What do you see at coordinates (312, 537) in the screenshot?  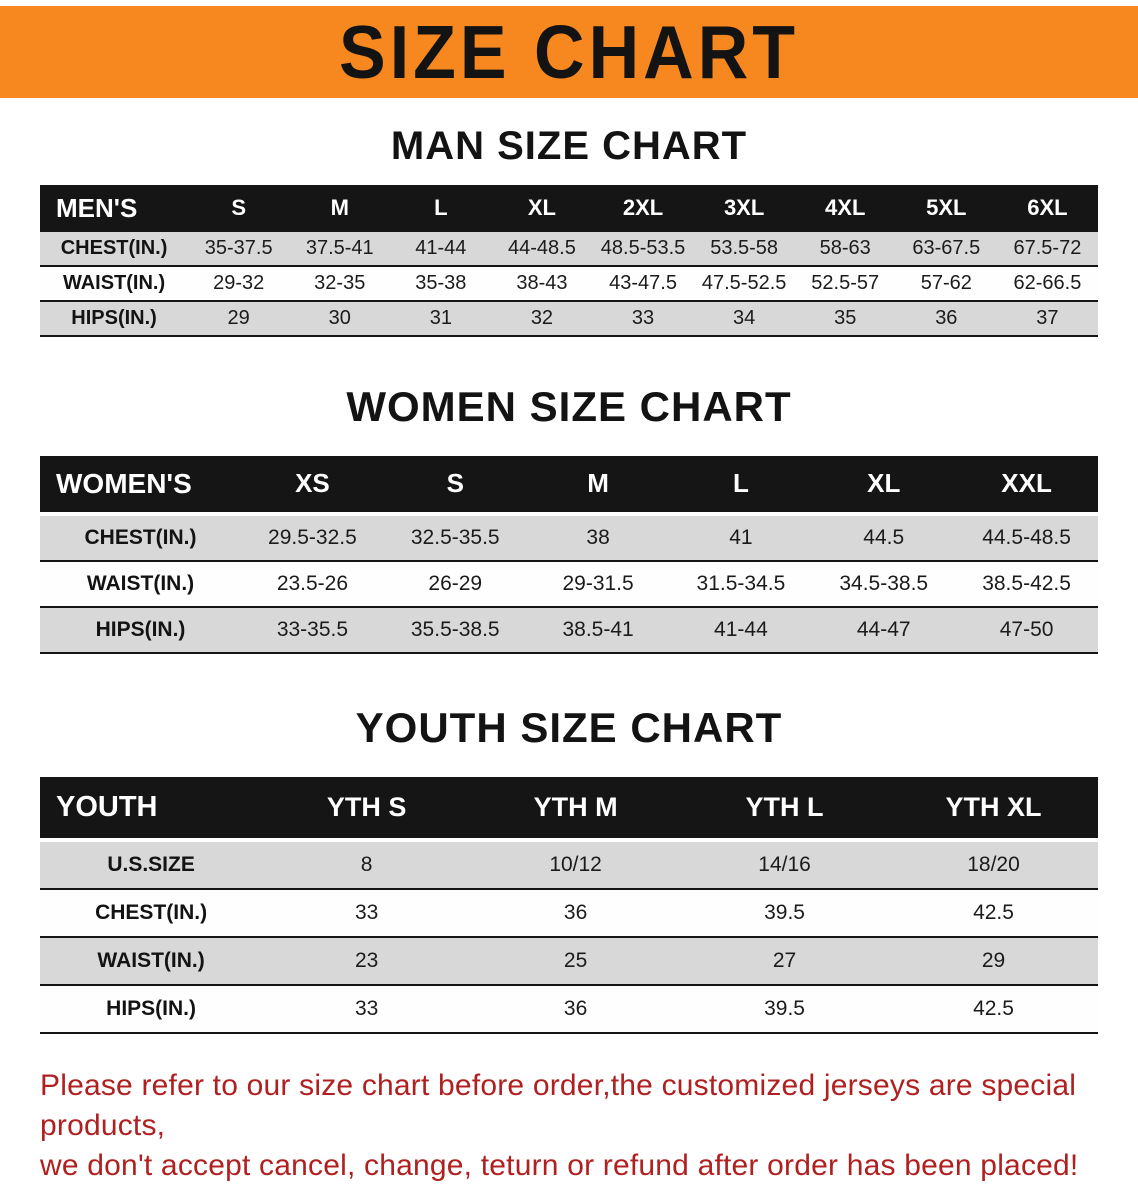 I see `size-value-cell: 29.5-32.5` at bounding box center [312, 537].